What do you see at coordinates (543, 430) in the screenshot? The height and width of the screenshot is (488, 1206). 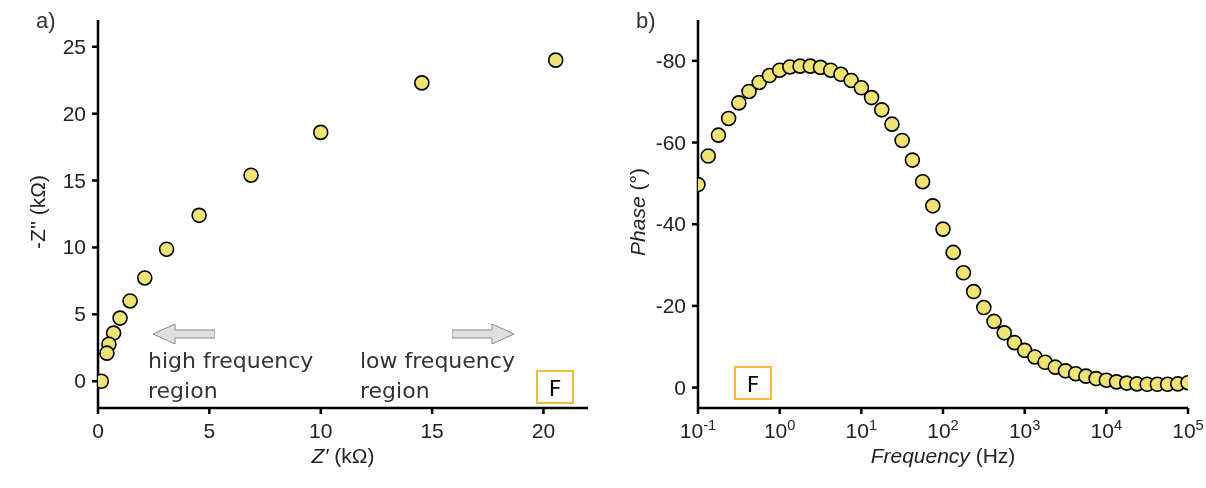 I see `x-tick-label: 20` at bounding box center [543, 430].